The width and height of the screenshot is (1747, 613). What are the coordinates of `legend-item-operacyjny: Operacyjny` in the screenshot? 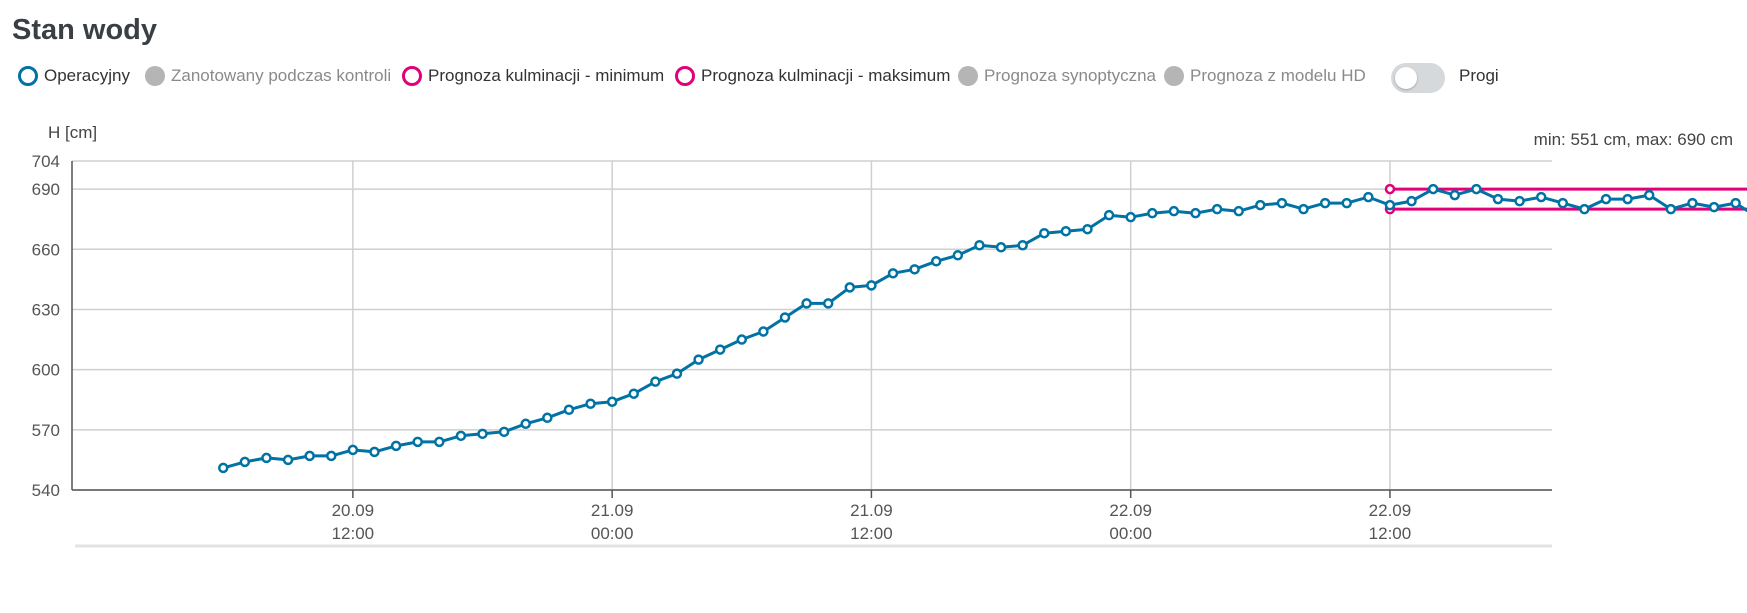 It's located at (74, 76).